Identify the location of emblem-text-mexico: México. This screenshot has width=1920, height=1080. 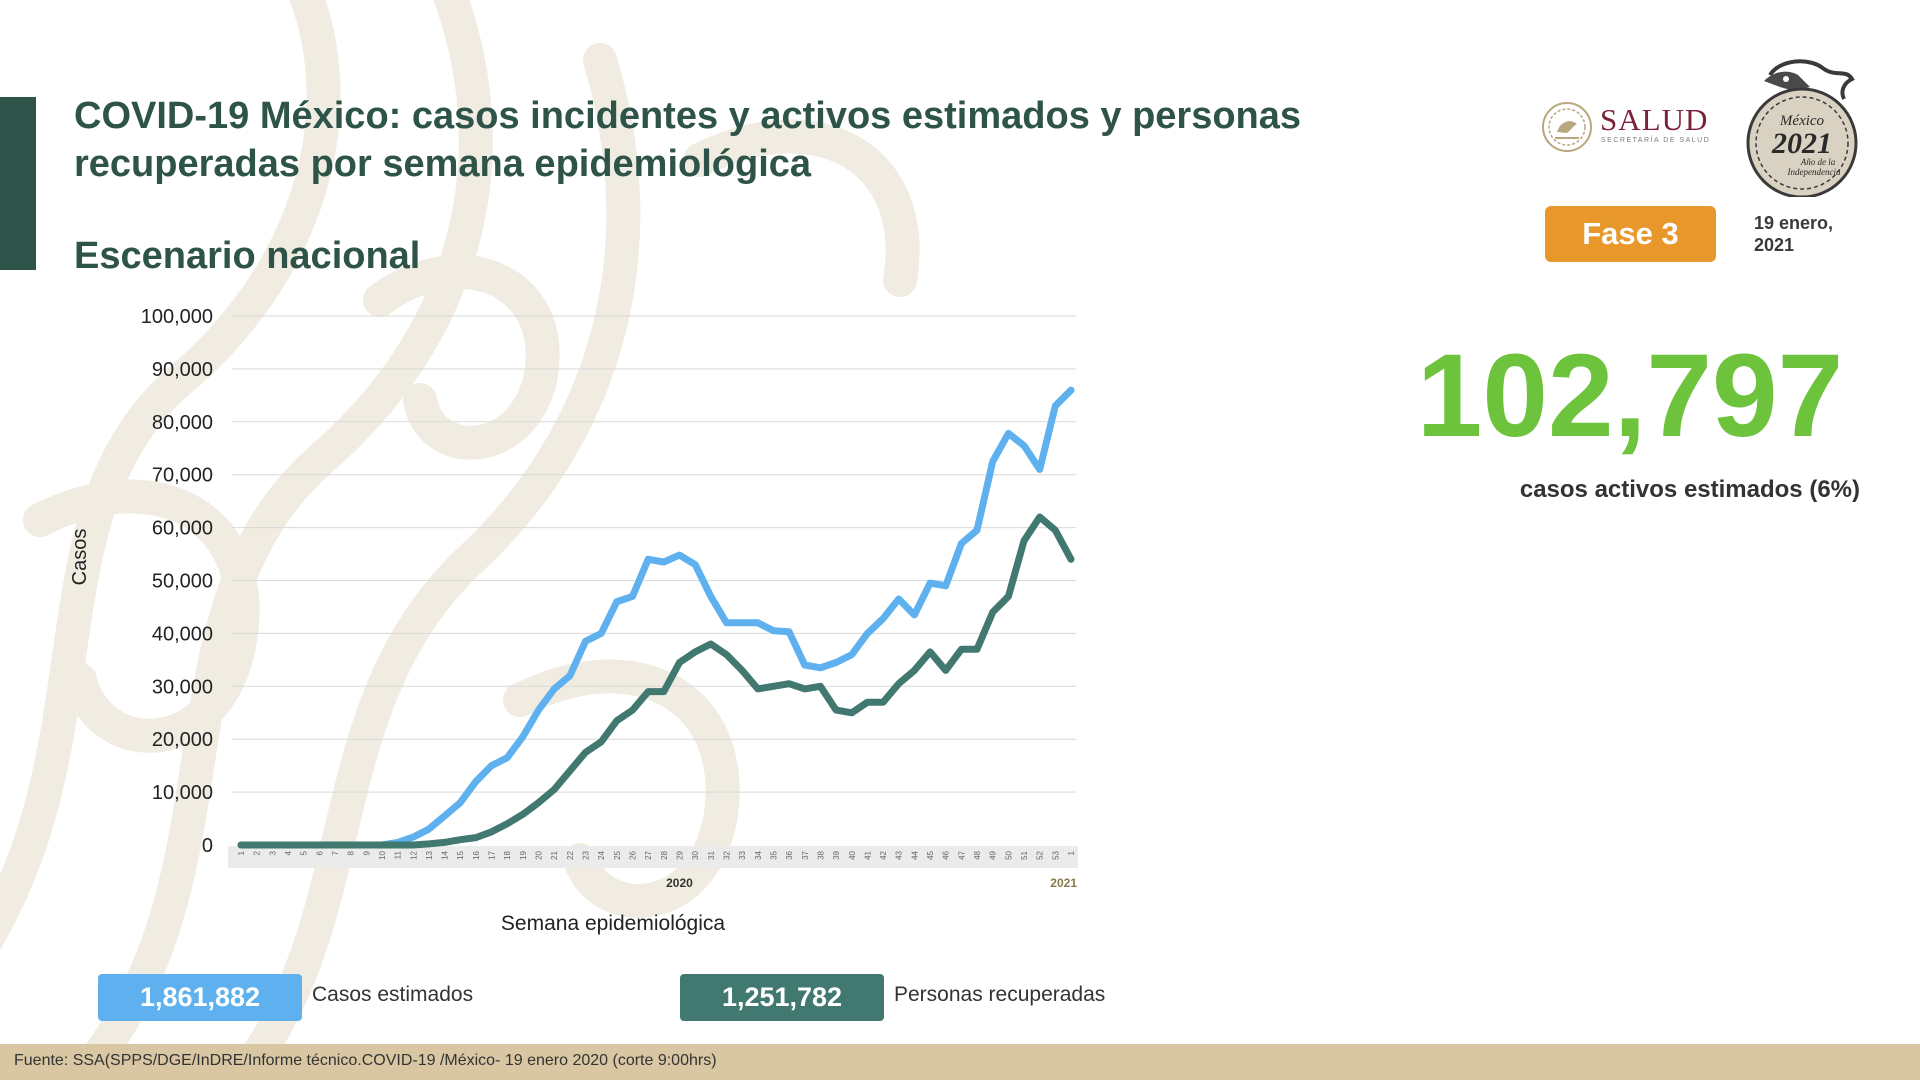
(1802, 121).